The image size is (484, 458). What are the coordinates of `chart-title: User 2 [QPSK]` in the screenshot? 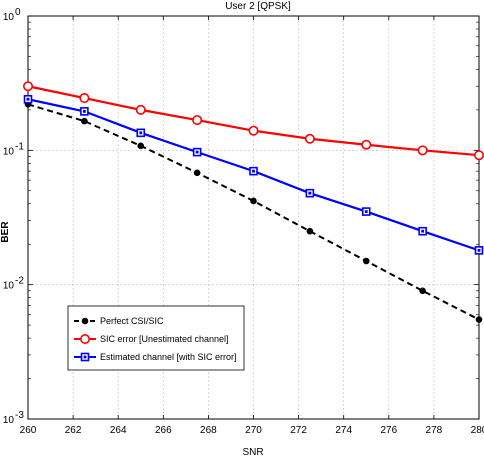 It's located at (258, 6).